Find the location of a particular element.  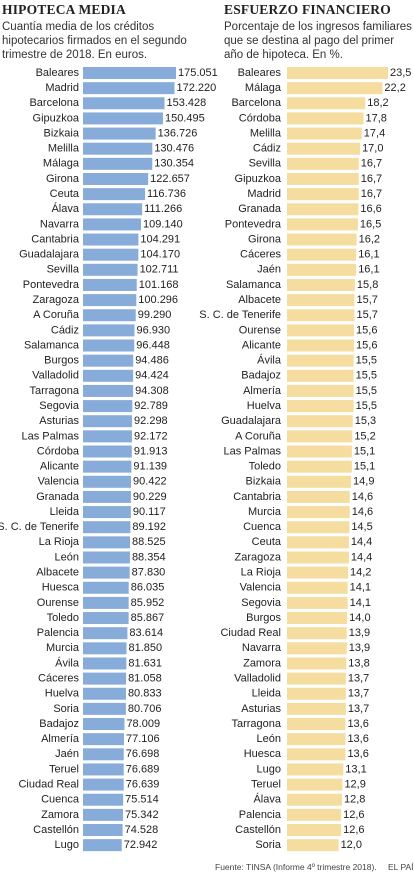

category-label: Málaga is located at coordinates (61, 164).